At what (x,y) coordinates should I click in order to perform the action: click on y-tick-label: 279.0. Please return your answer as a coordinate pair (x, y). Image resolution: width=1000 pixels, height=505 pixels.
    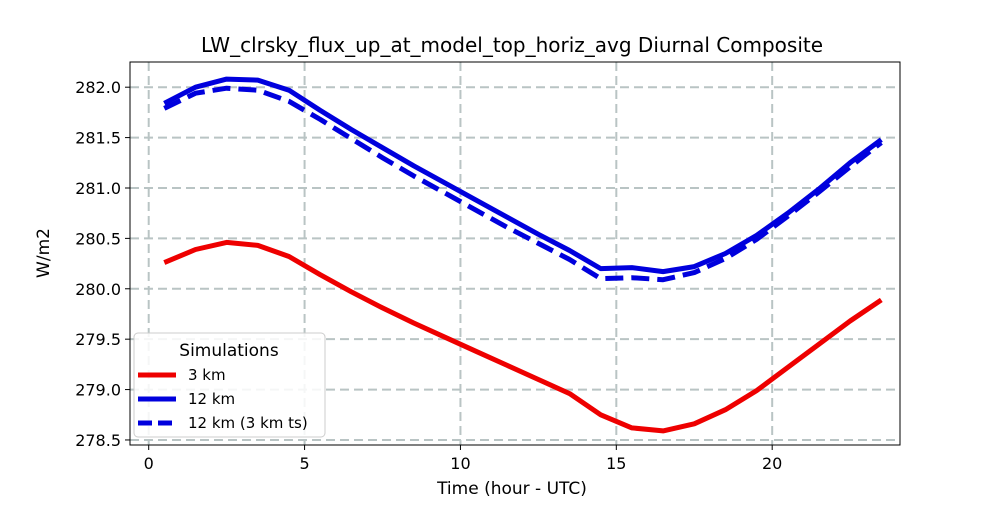
    Looking at the image, I should click on (98, 390).